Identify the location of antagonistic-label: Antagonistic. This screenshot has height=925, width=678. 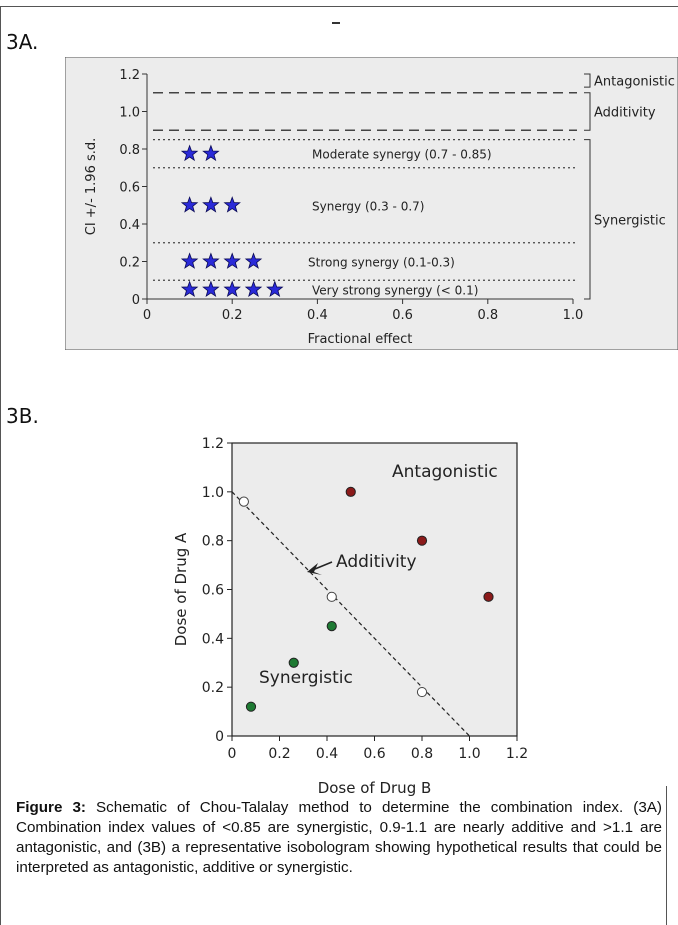
(445, 472).